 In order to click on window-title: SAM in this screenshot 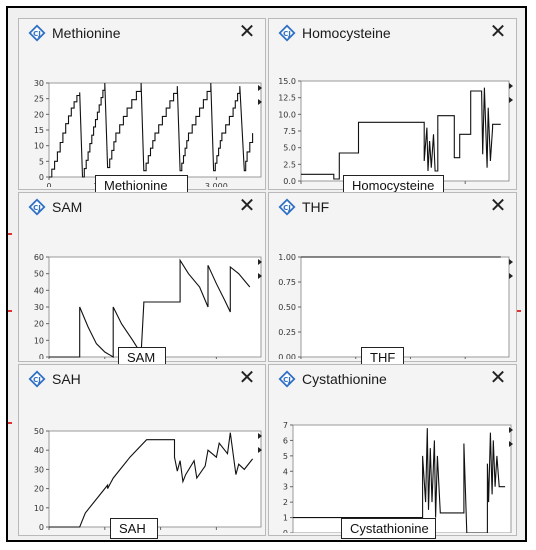, I will do `click(67, 207)`.